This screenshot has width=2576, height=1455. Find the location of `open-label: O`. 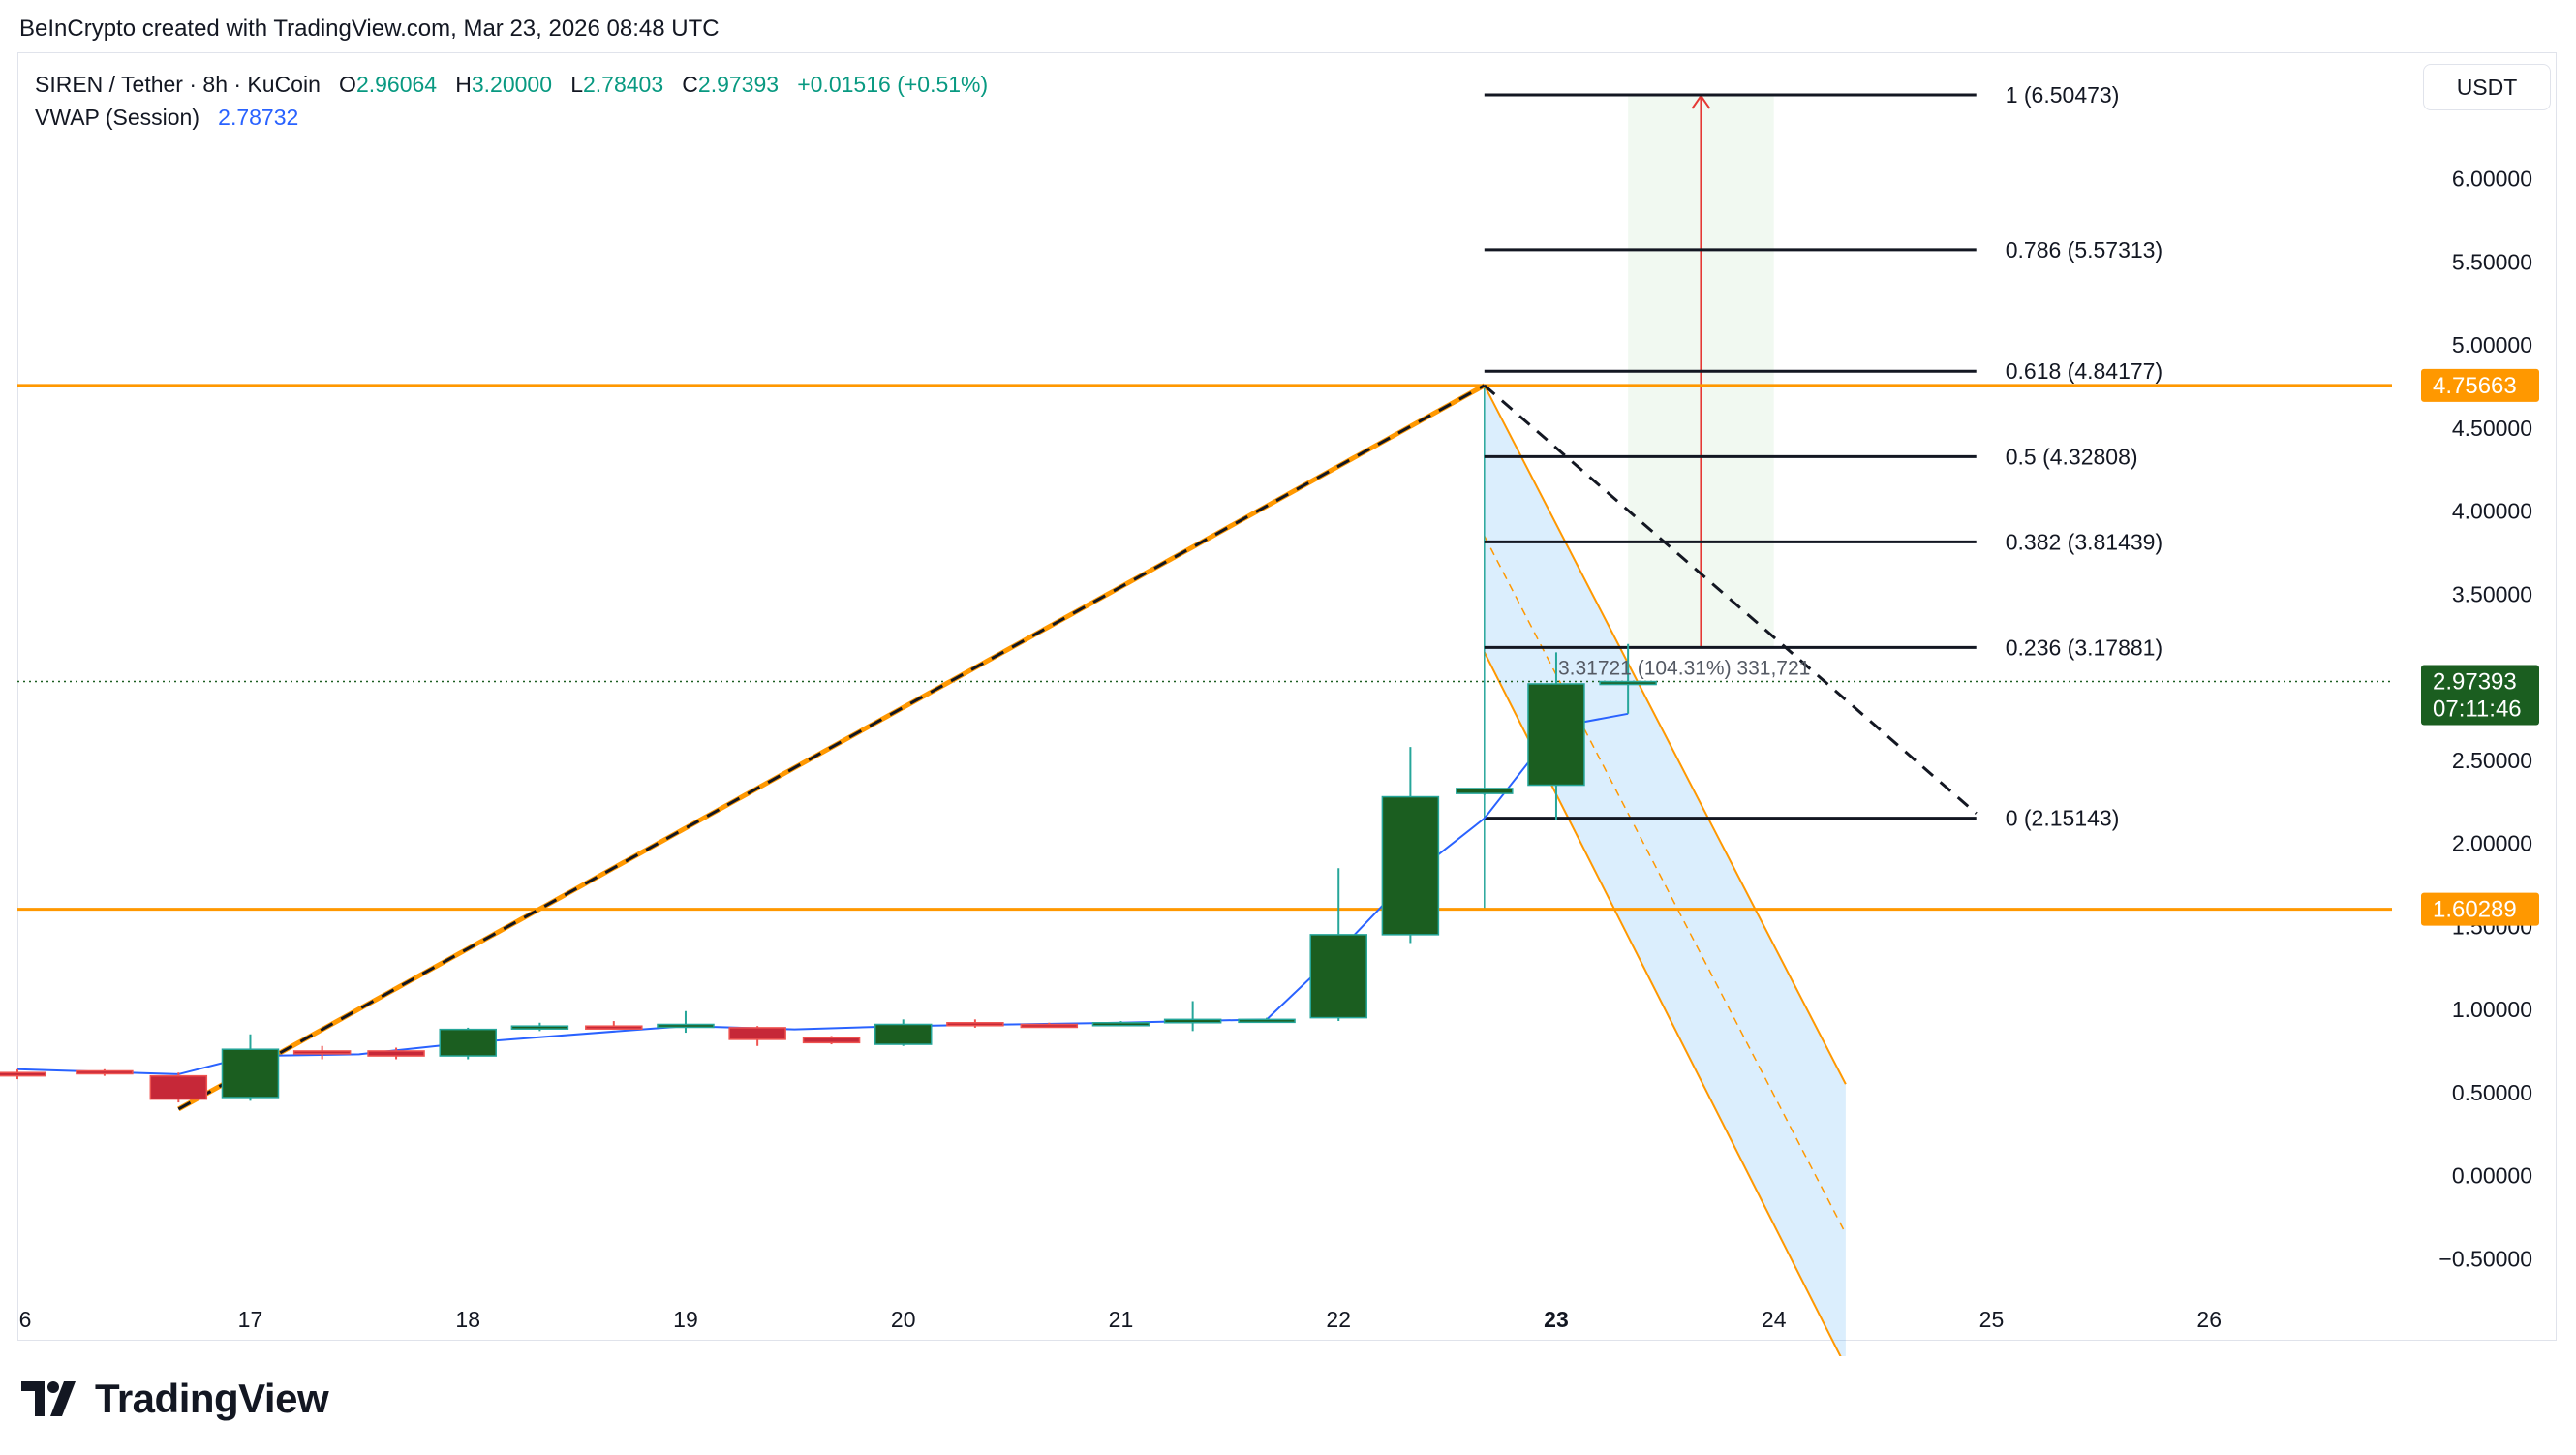

open-label: O is located at coordinates (347, 85).